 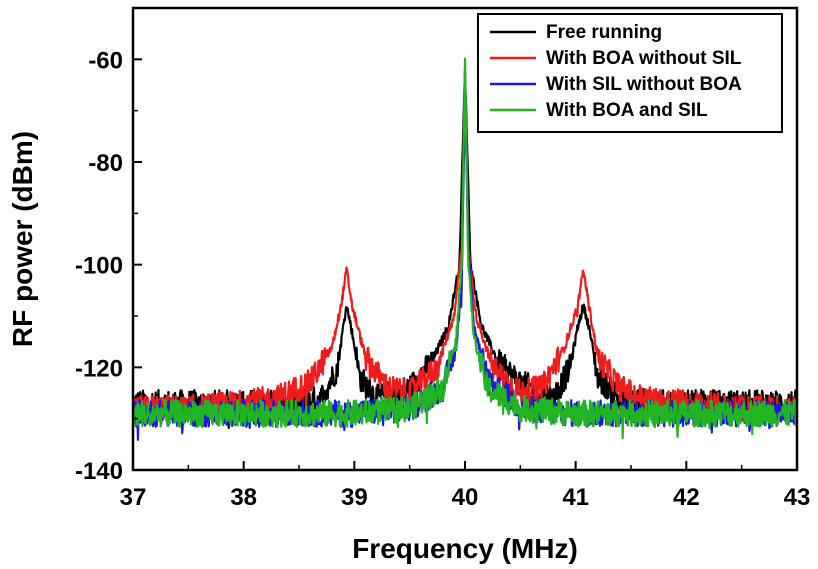 I want to click on legend-label-free-running: Free running, so click(x=604, y=32).